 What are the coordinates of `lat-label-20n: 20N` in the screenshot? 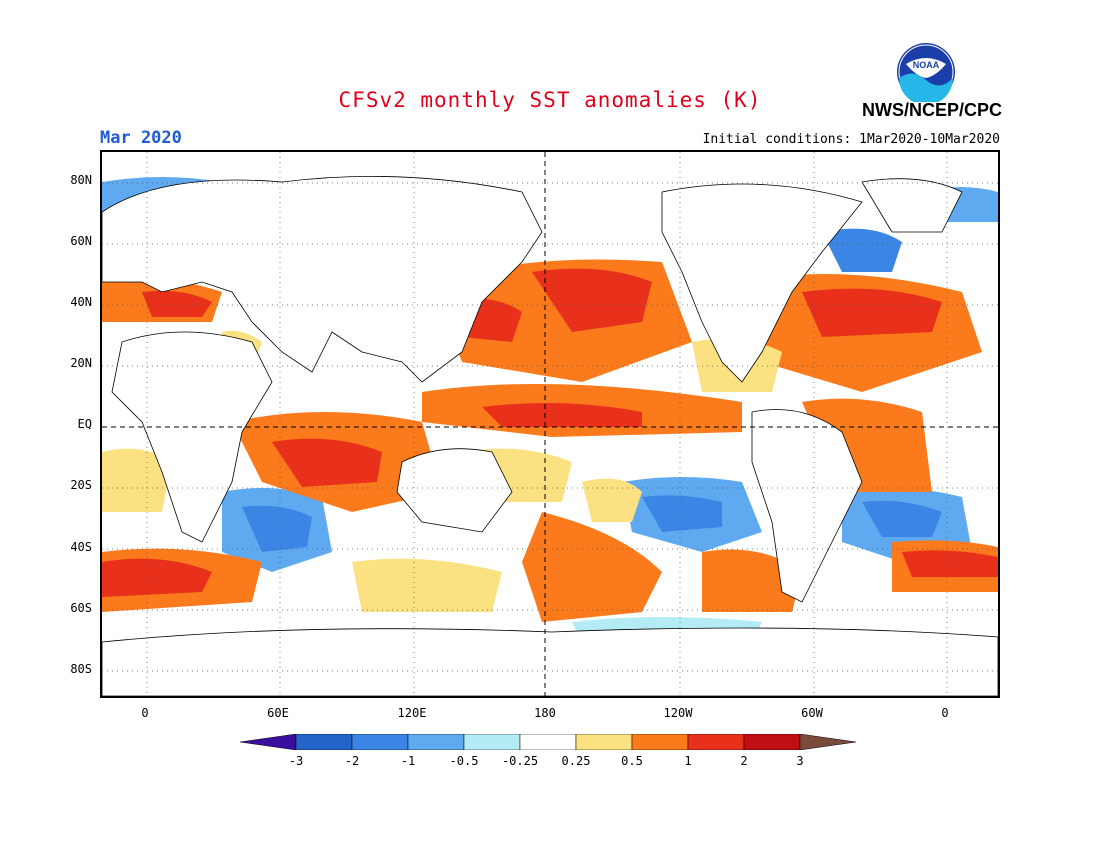 It's located at (81, 363).